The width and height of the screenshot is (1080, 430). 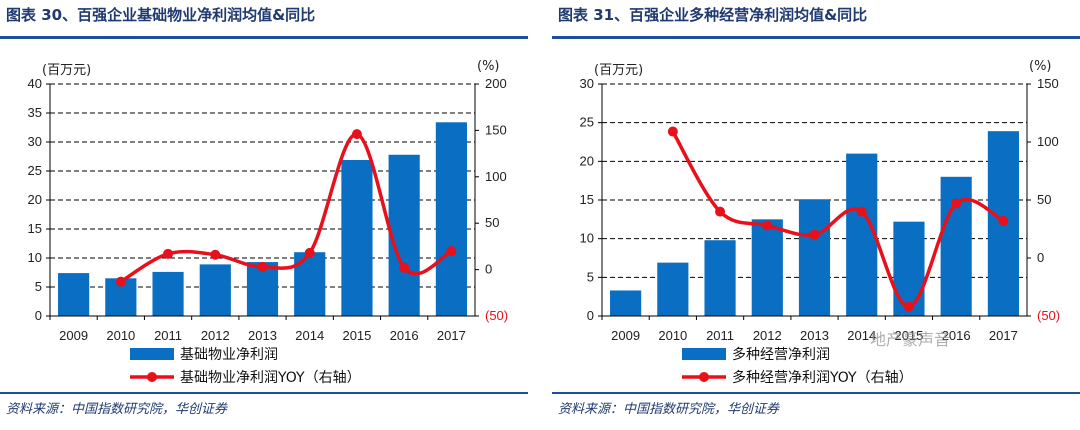 What do you see at coordinates (229, 354) in the screenshot?
I see `legend-bar-label: 基础物业净利润` at bounding box center [229, 354].